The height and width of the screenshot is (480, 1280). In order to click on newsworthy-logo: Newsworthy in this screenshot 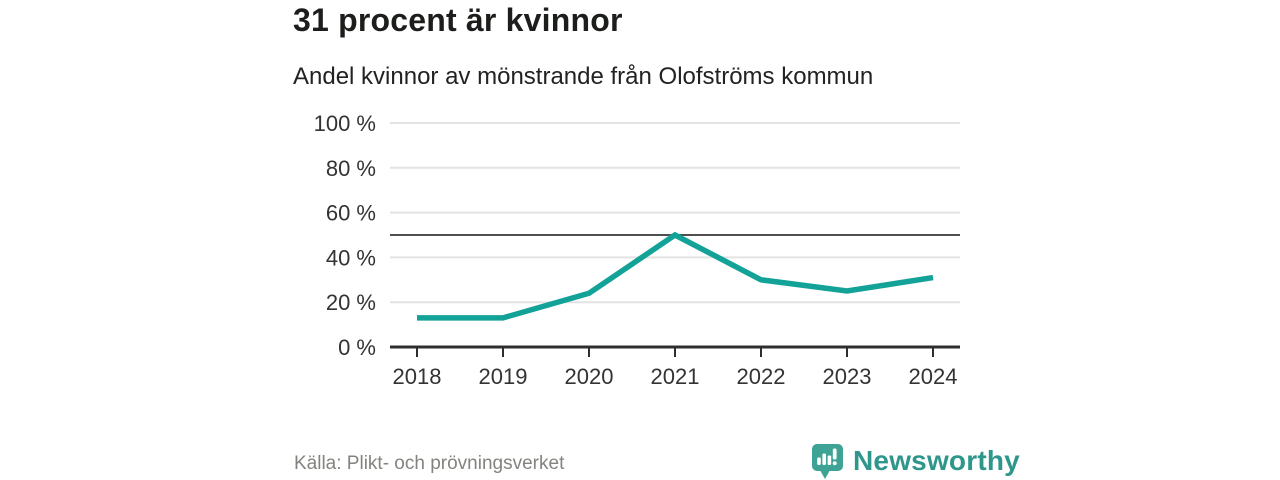, I will do `click(916, 461)`.